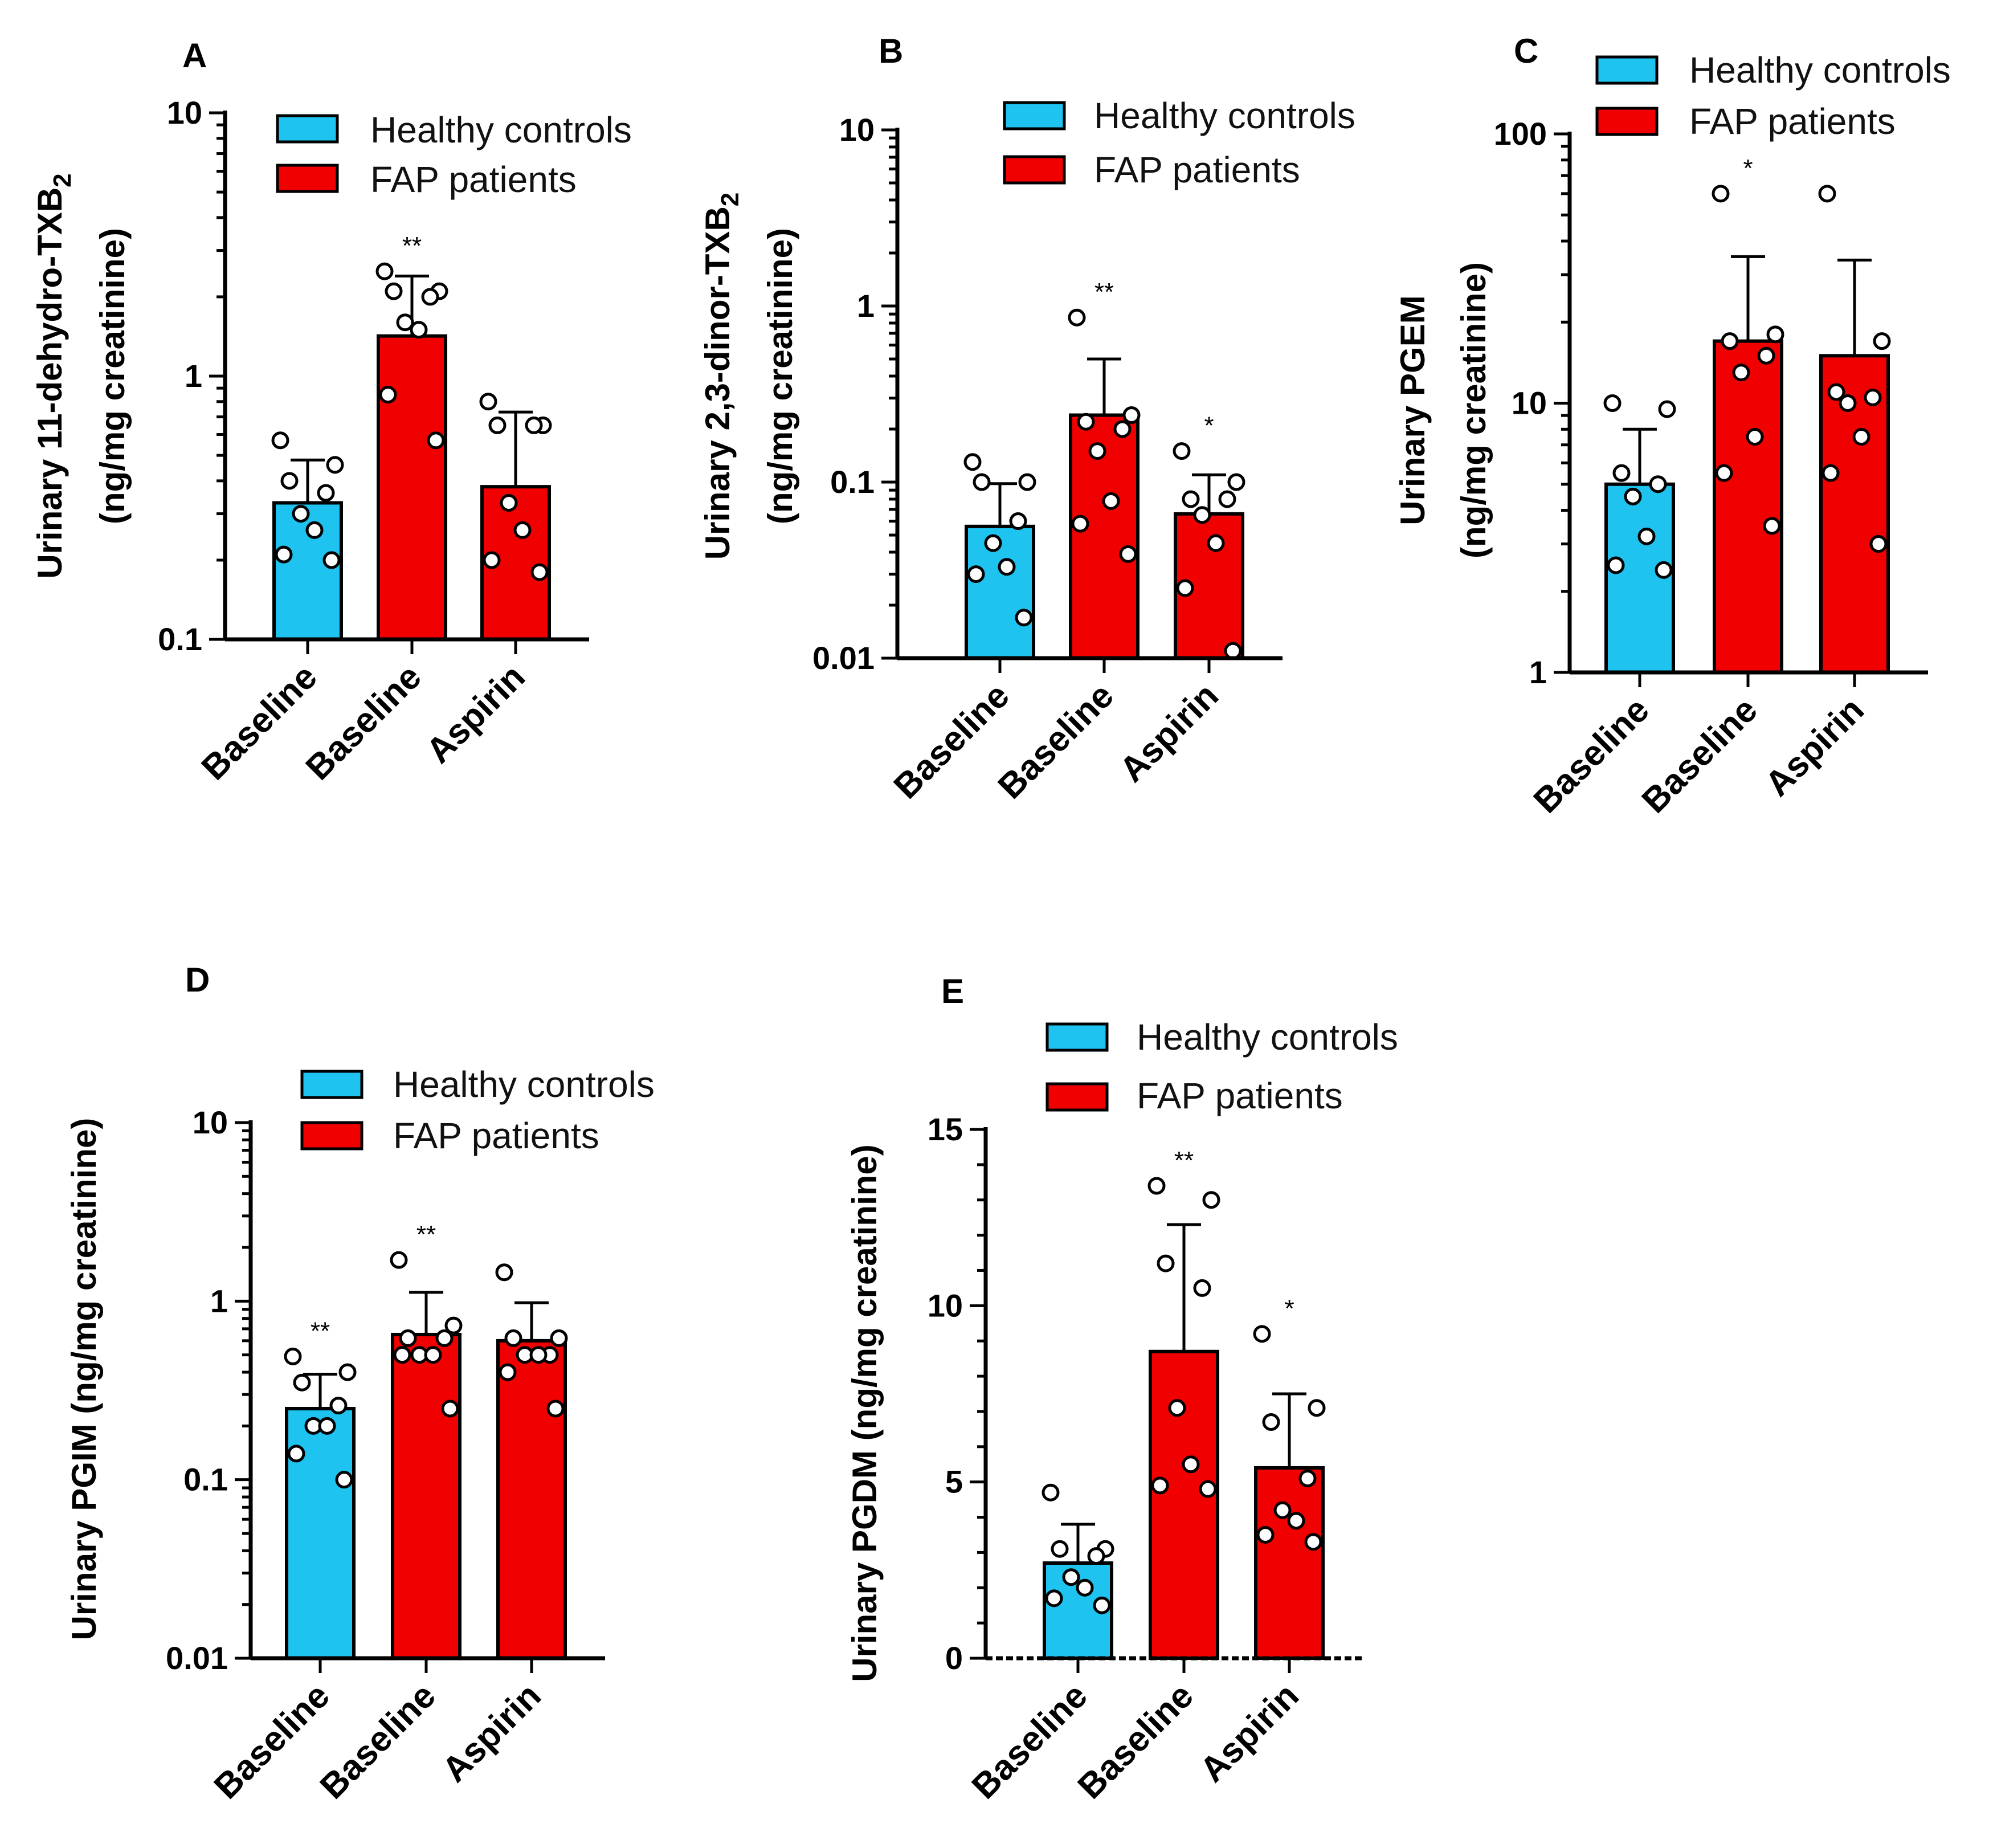 The height and width of the screenshot is (1848, 1989). Describe the element at coordinates (1474, 410) in the screenshot. I see `panel-c-y-label-unit: (ng/mg creatinine)` at that location.